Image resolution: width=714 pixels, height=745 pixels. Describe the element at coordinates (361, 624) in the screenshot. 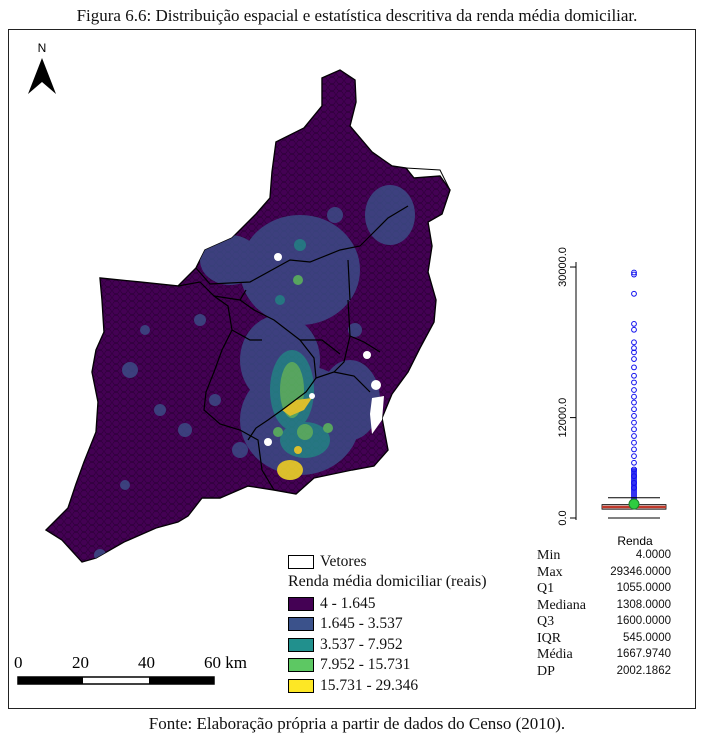

I see `legend-class-label: 1.645 - 3.537` at that location.